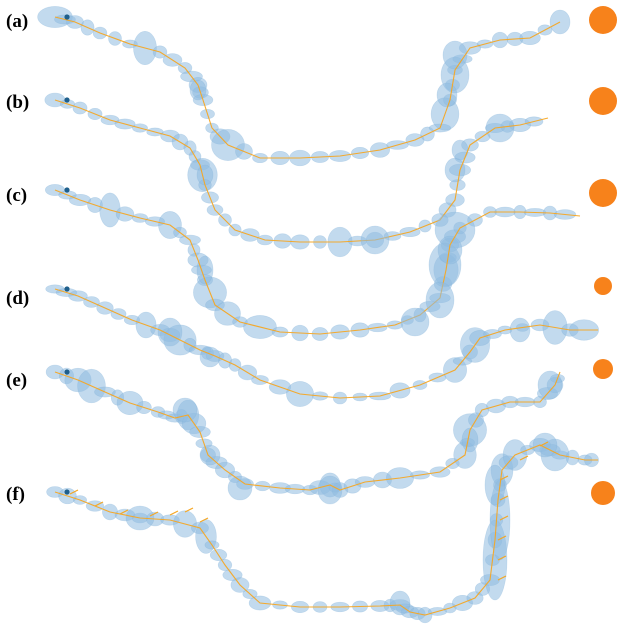  What do you see at coordinates (67, 190) in the screenshot?
I see `start-marker-c` at bounding box center [67, 190].